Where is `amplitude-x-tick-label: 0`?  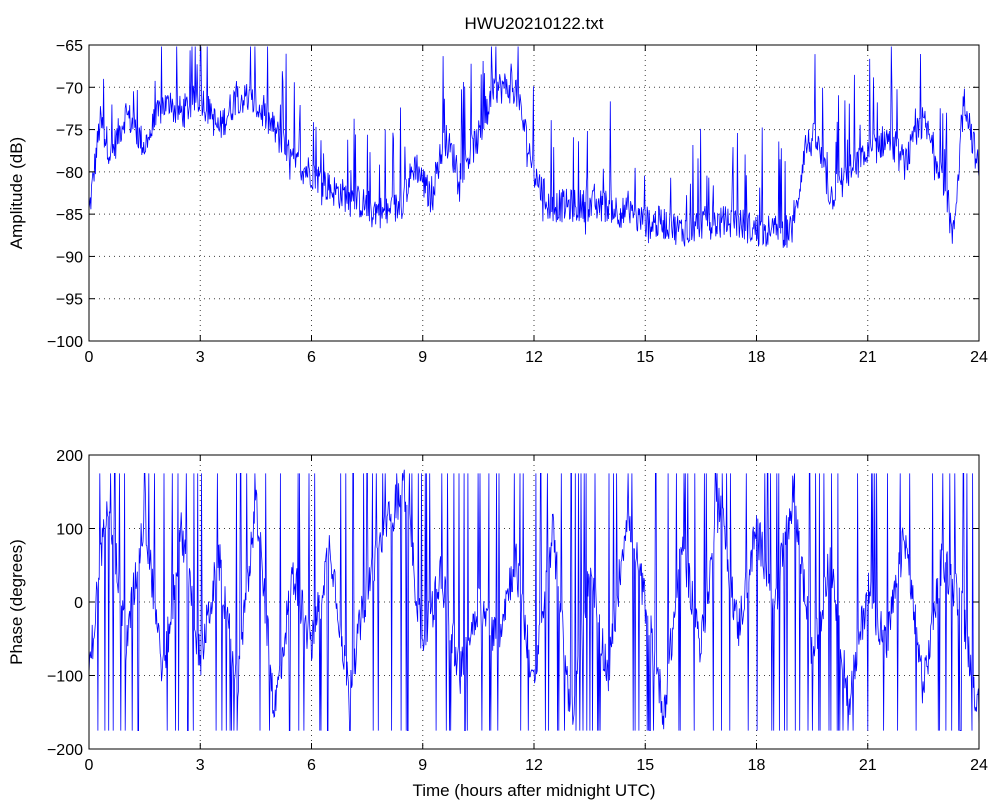 amplitude-x-tick-label: 0 is located at coordinates (89, 357).